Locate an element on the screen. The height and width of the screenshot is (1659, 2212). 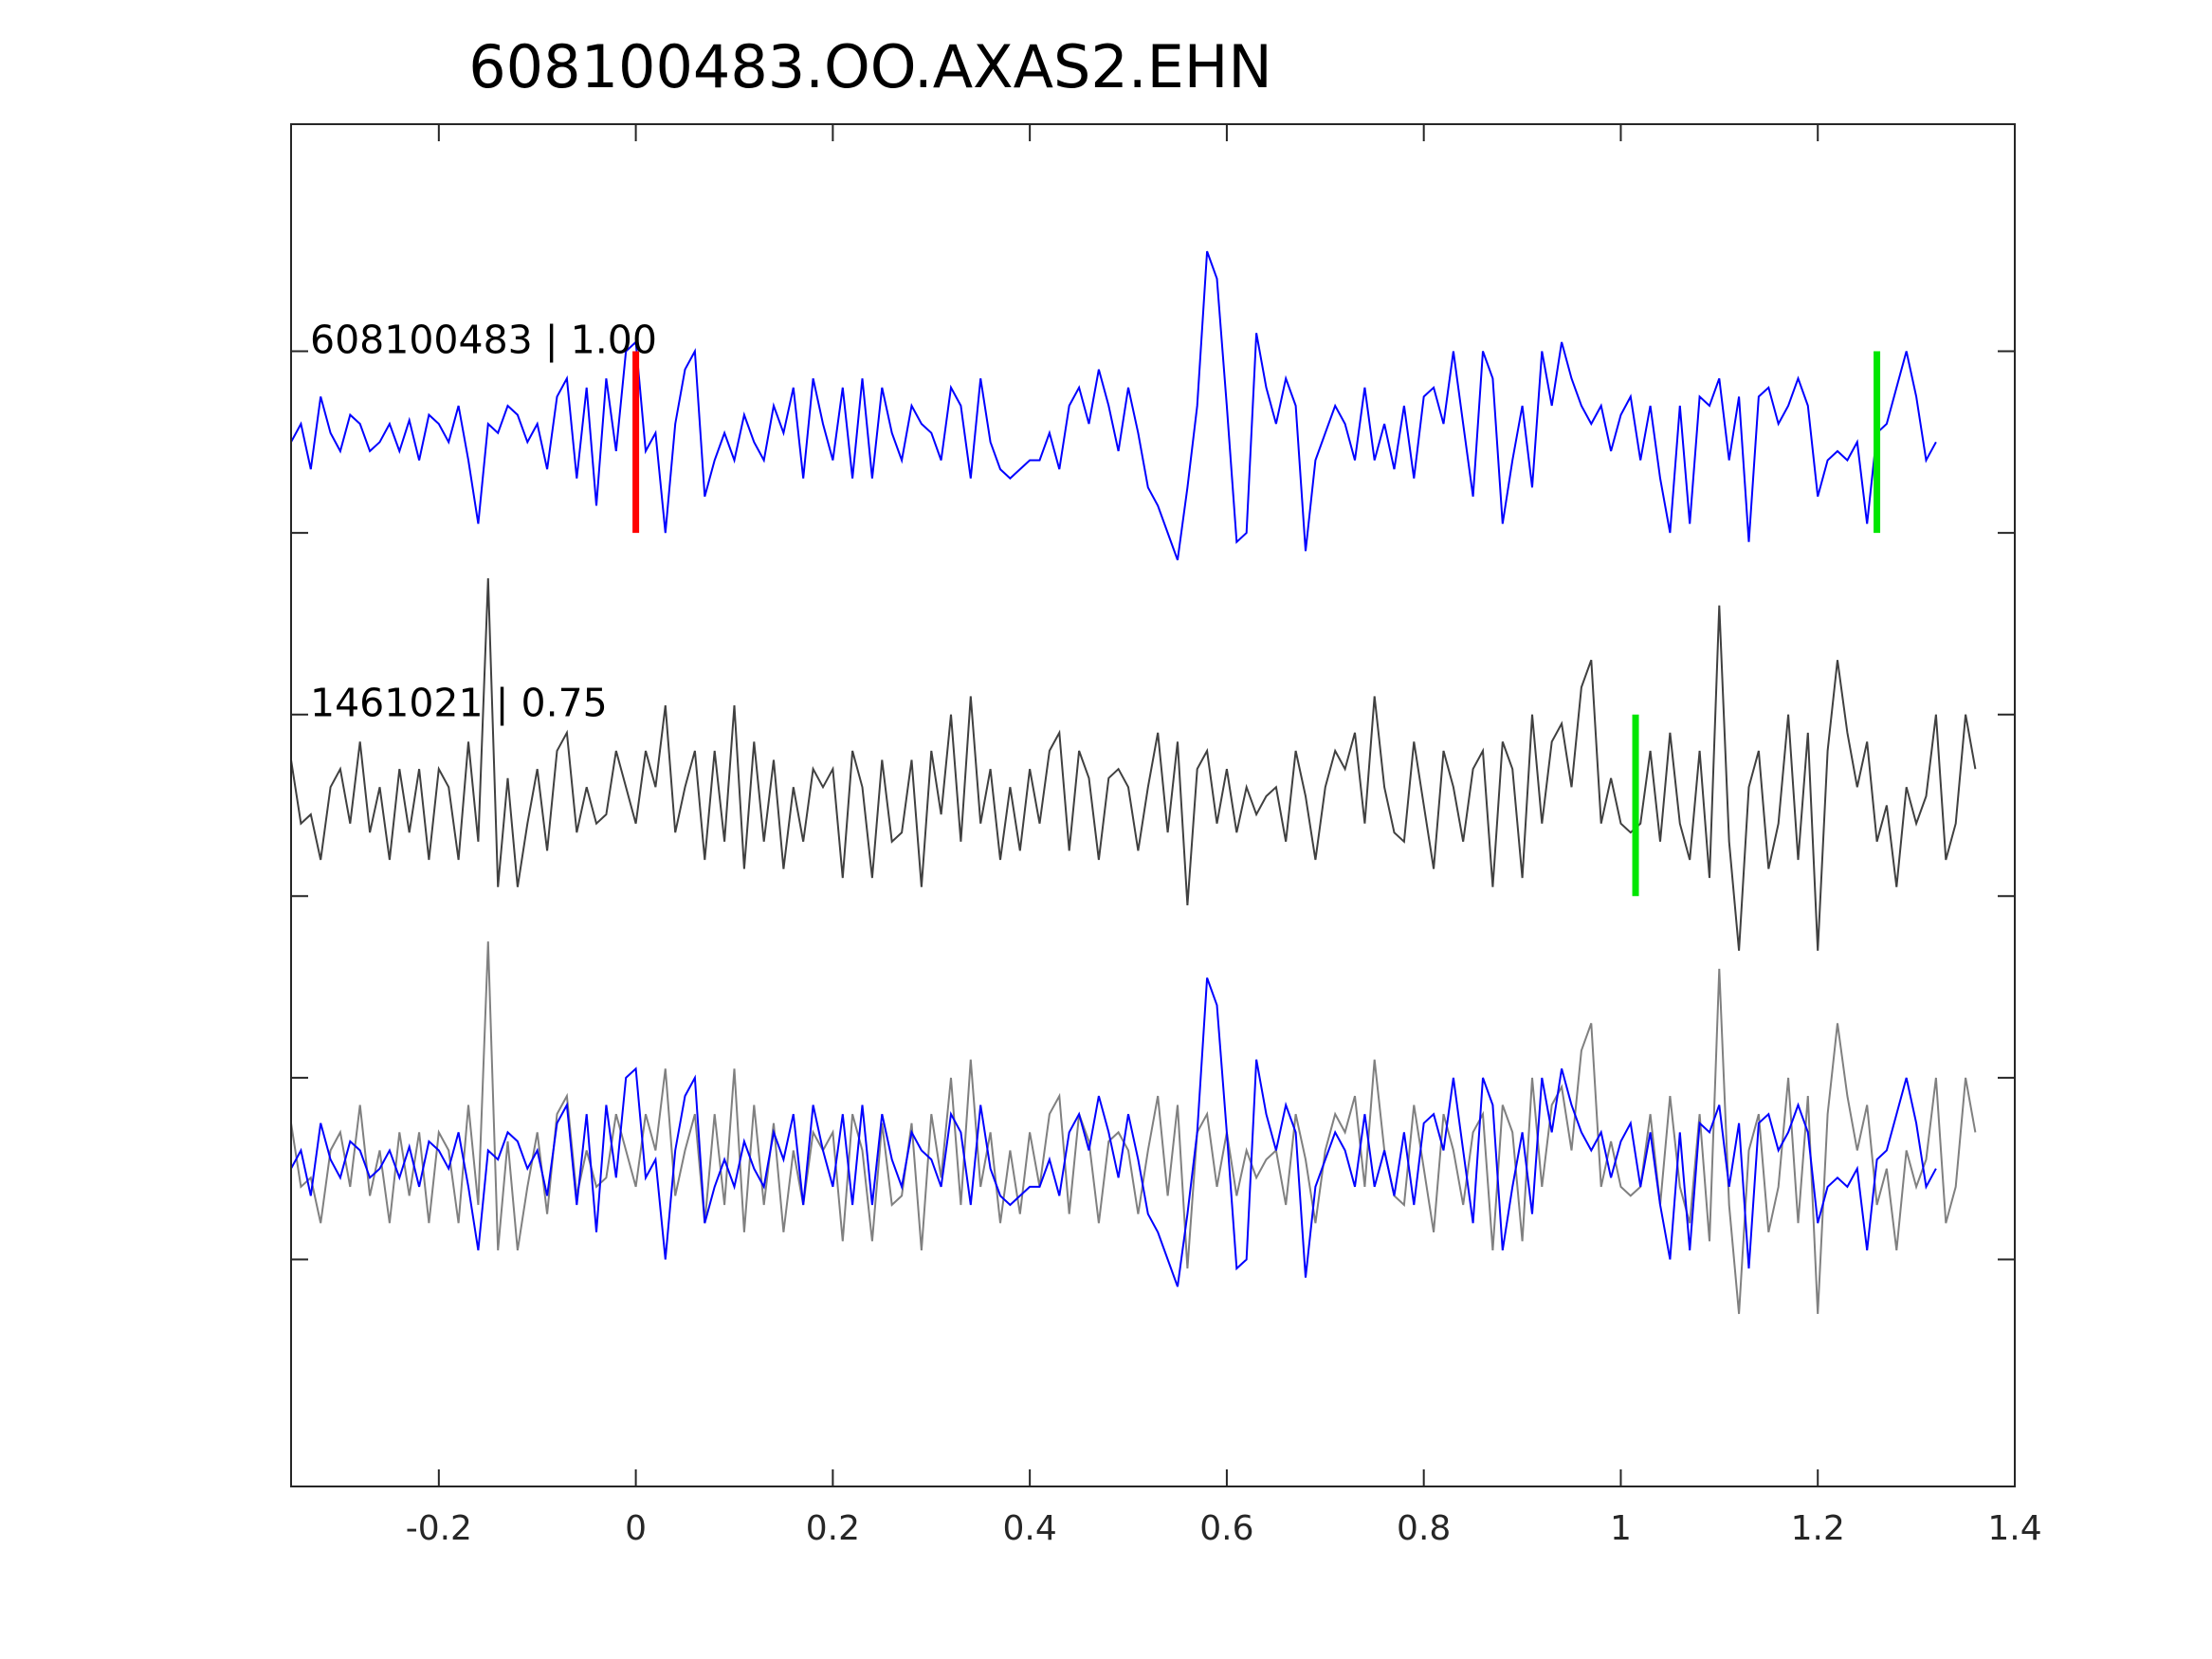
x-tick-label: 1.2 is located at coordinates (1818, 1528).